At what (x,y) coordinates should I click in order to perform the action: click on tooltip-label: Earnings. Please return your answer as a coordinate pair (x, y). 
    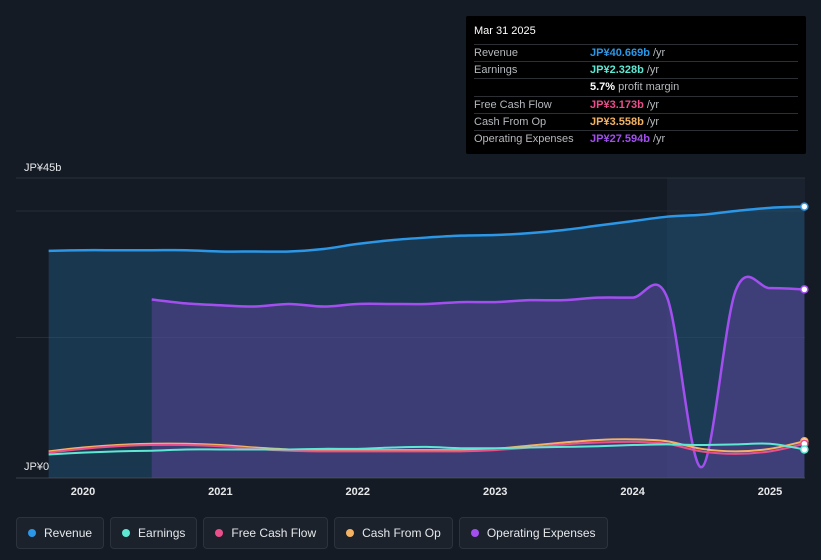
    Looking at the image, I should click on (496, 70).